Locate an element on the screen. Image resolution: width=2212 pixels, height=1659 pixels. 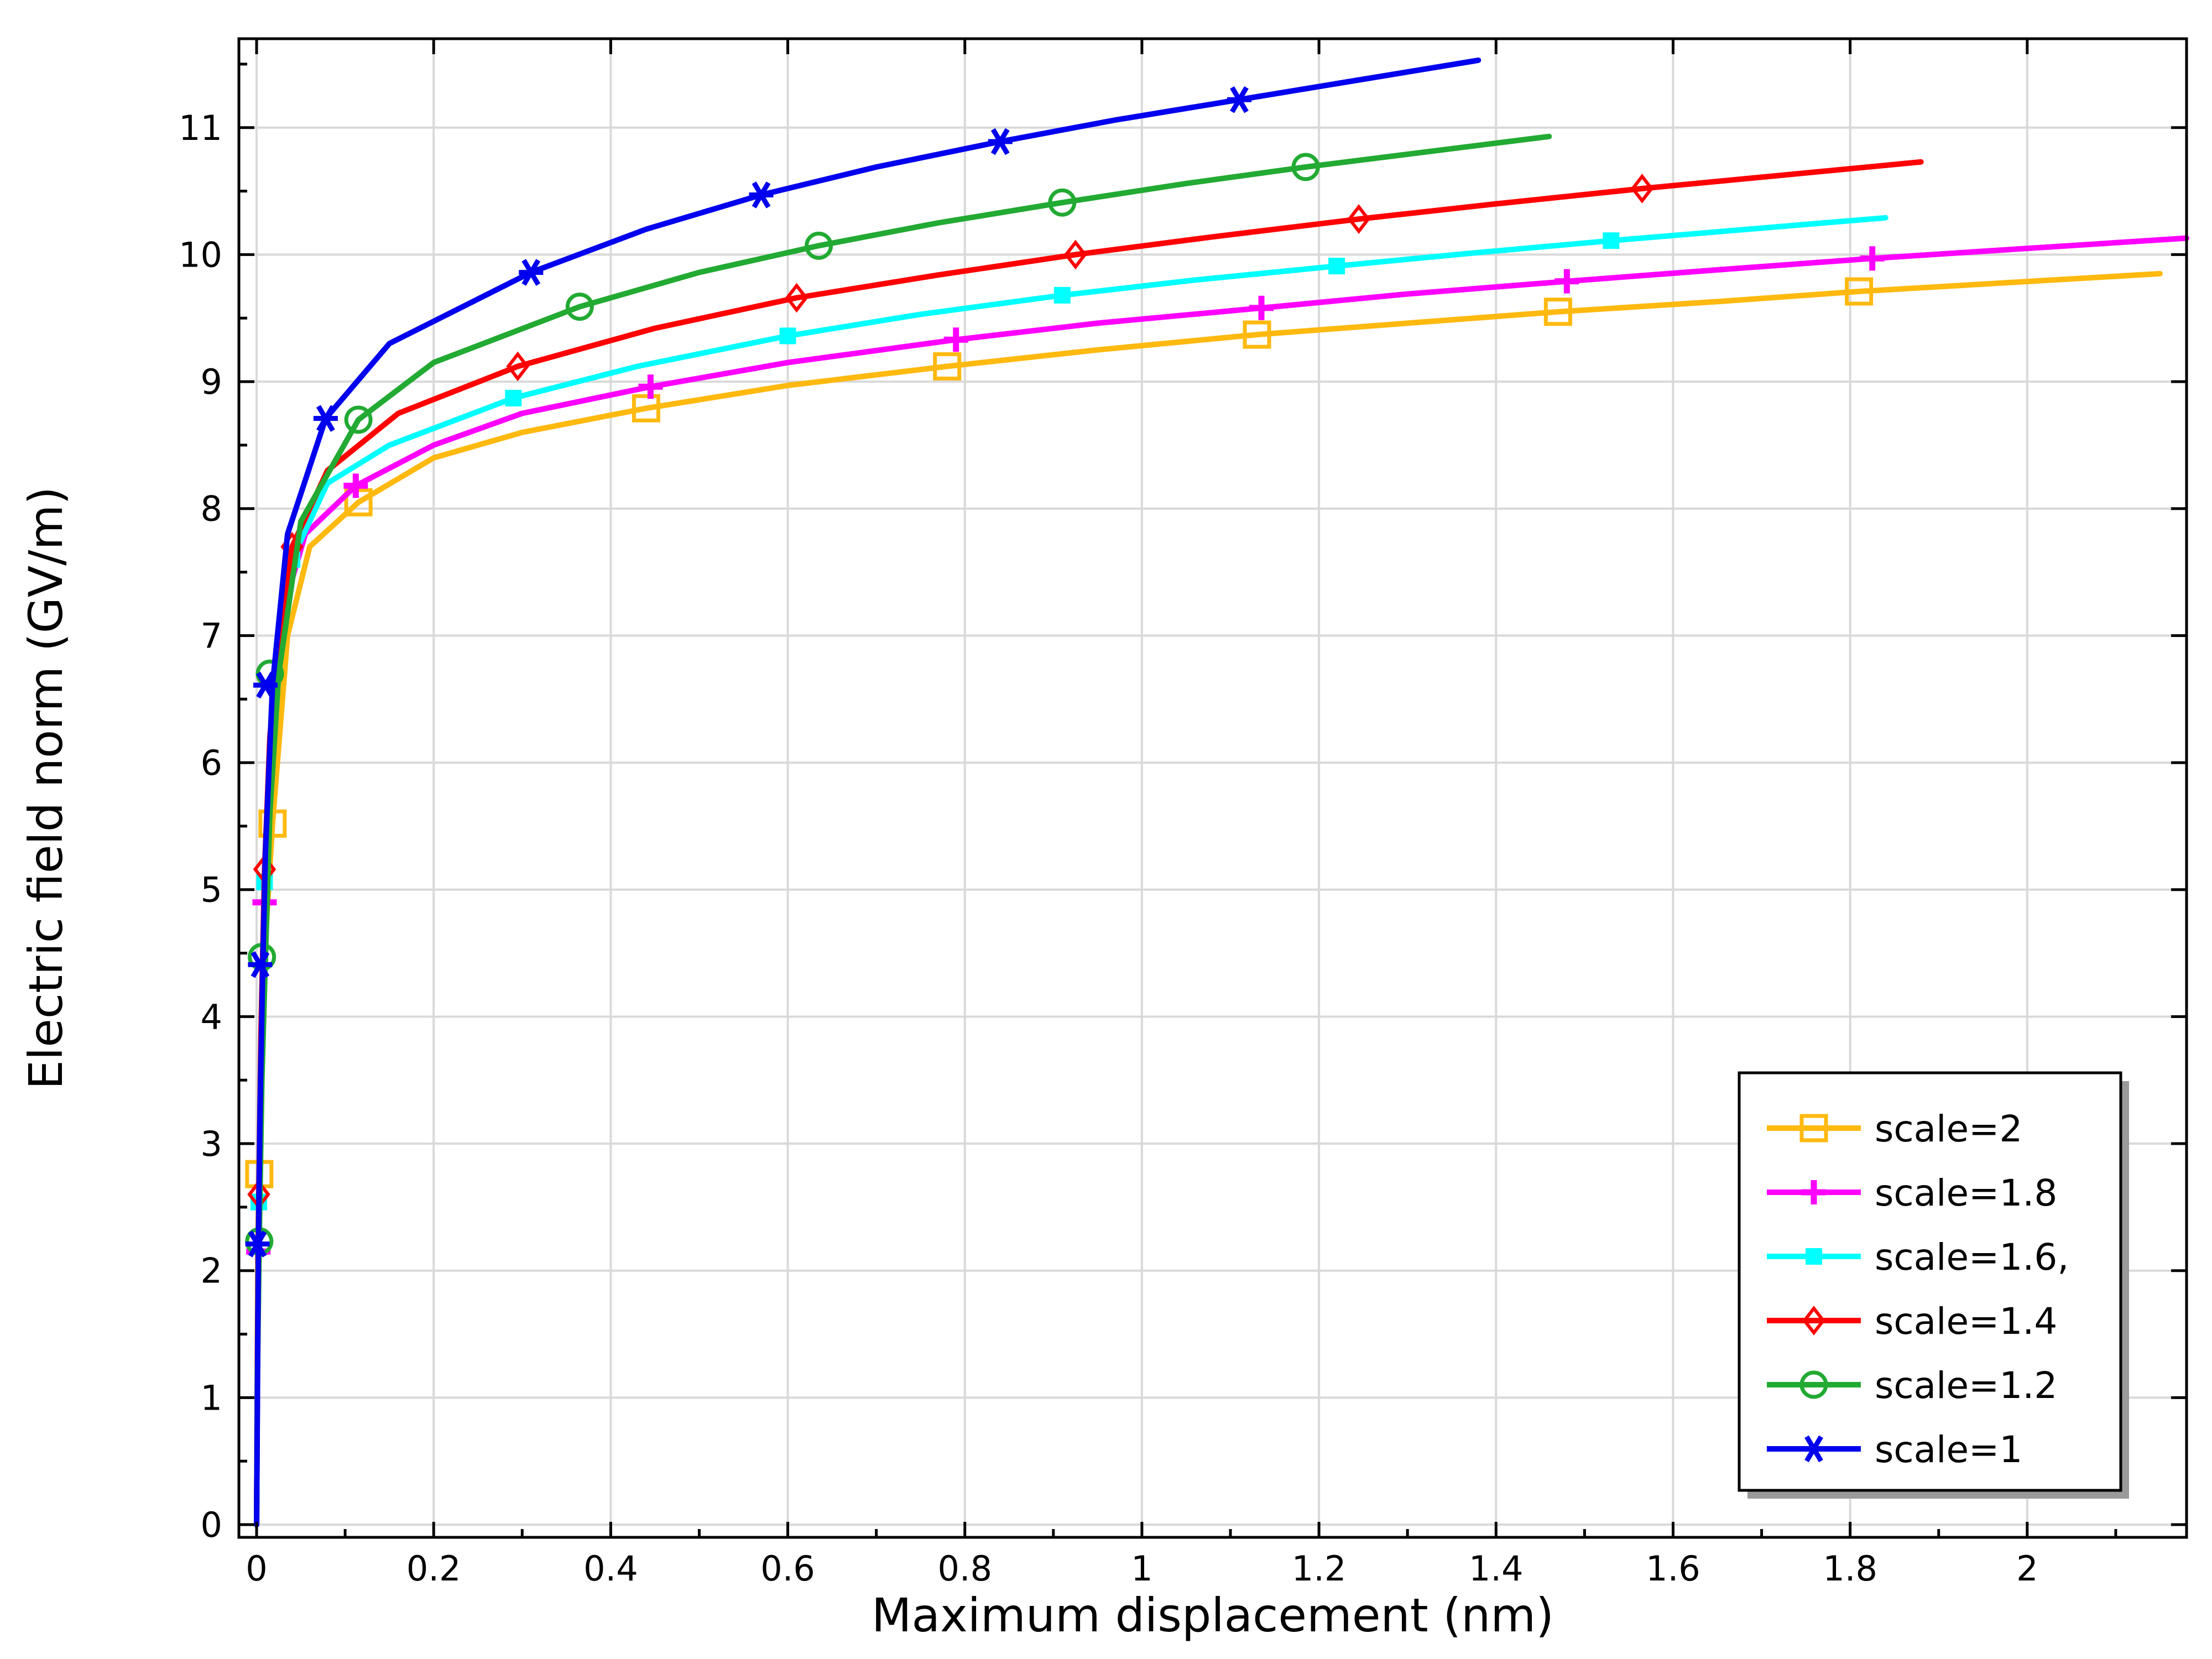
legend-label: scale=1.2 is located at coordinates (1966, 1386).